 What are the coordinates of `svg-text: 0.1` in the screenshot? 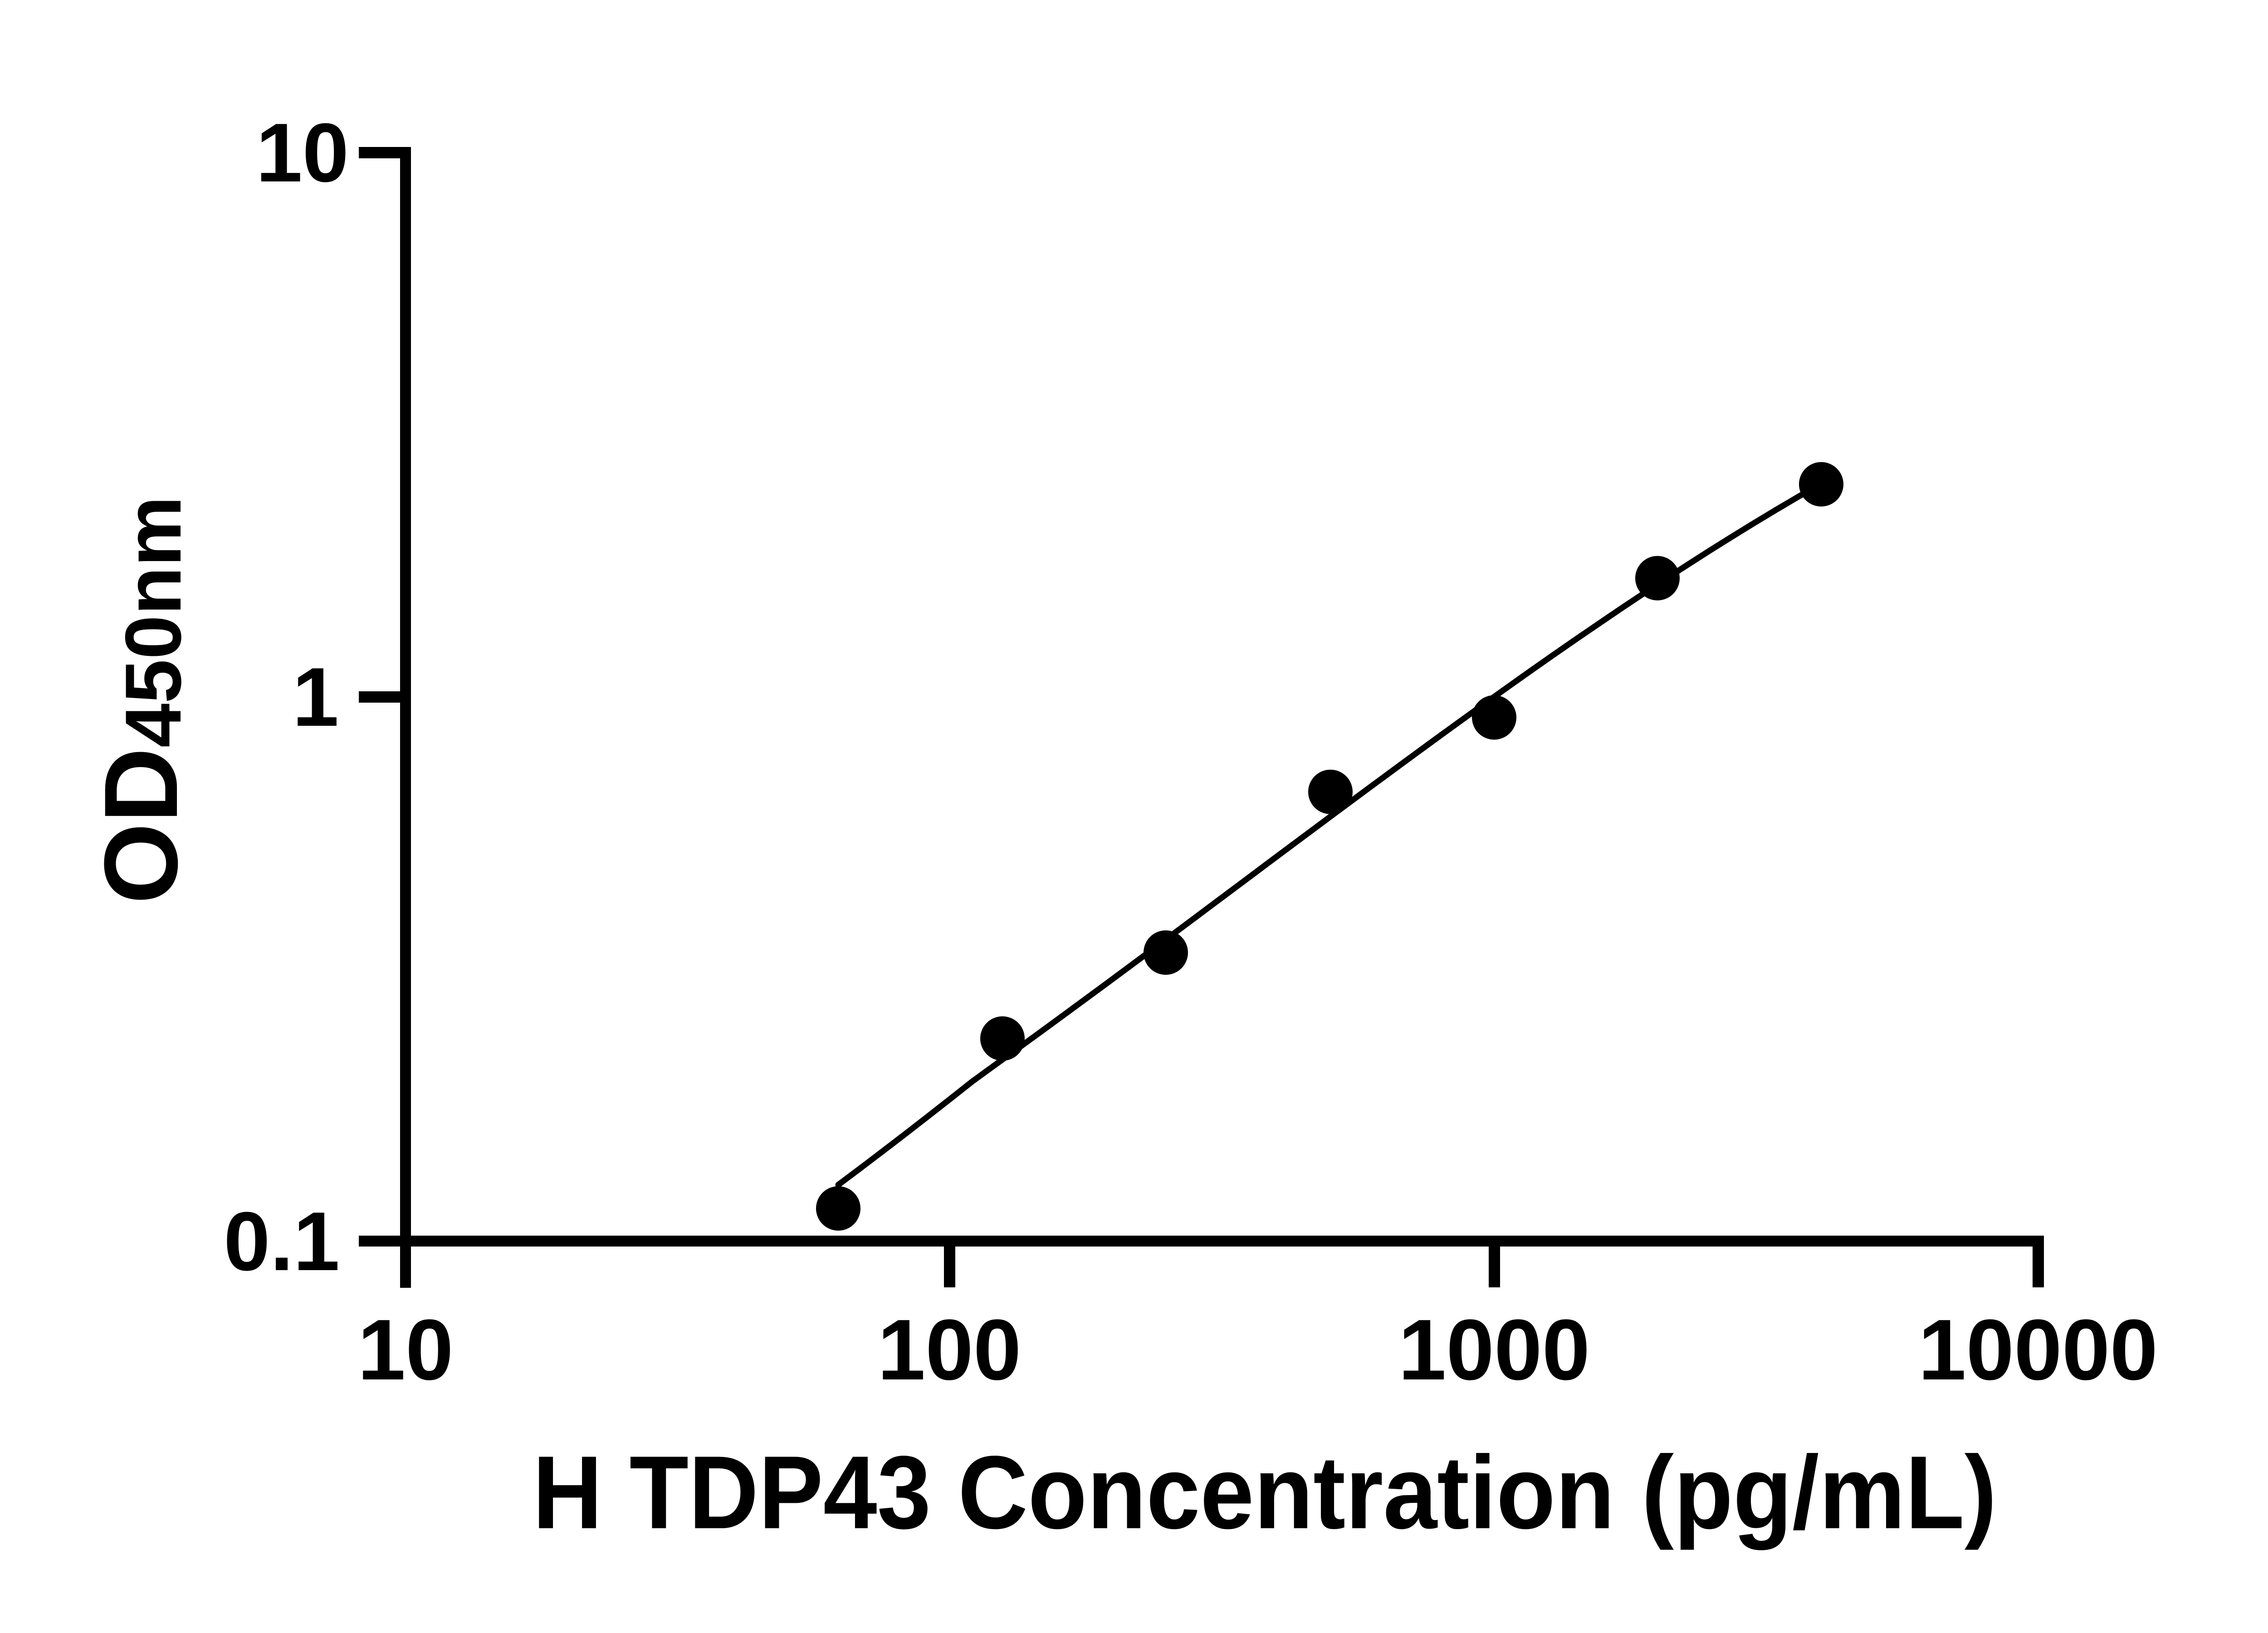 It's located at (282, 1241).